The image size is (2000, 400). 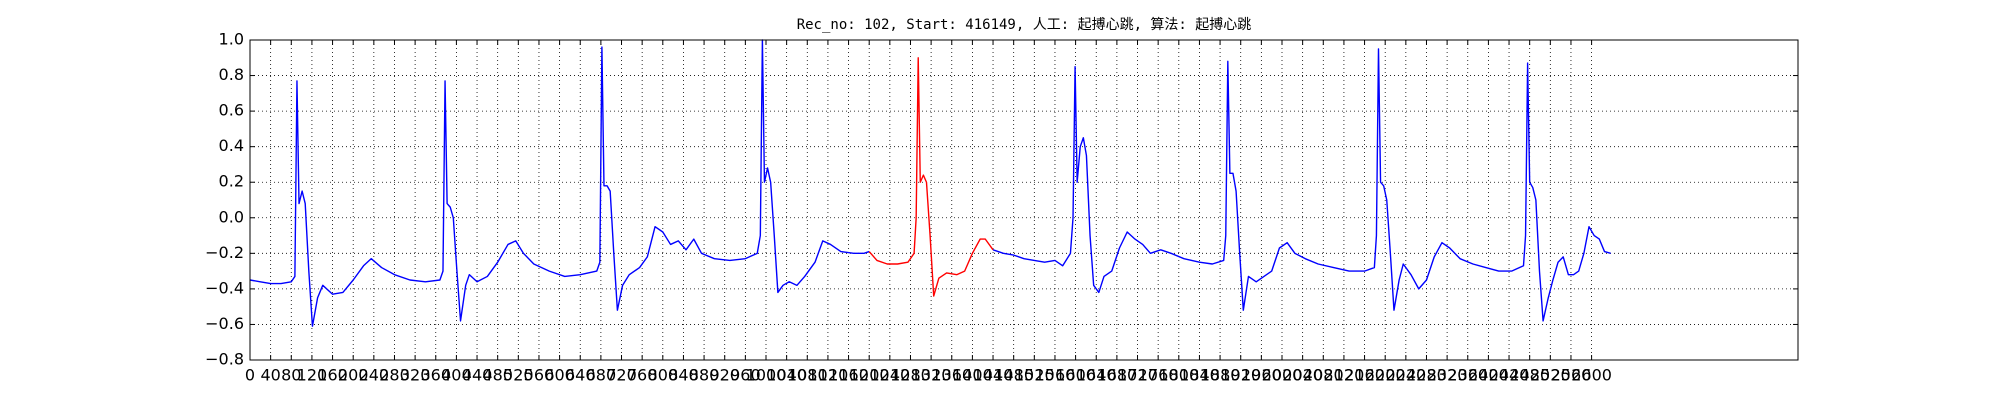 I want to click on x-tick-label: 2280, so click(x=1426, y=375).